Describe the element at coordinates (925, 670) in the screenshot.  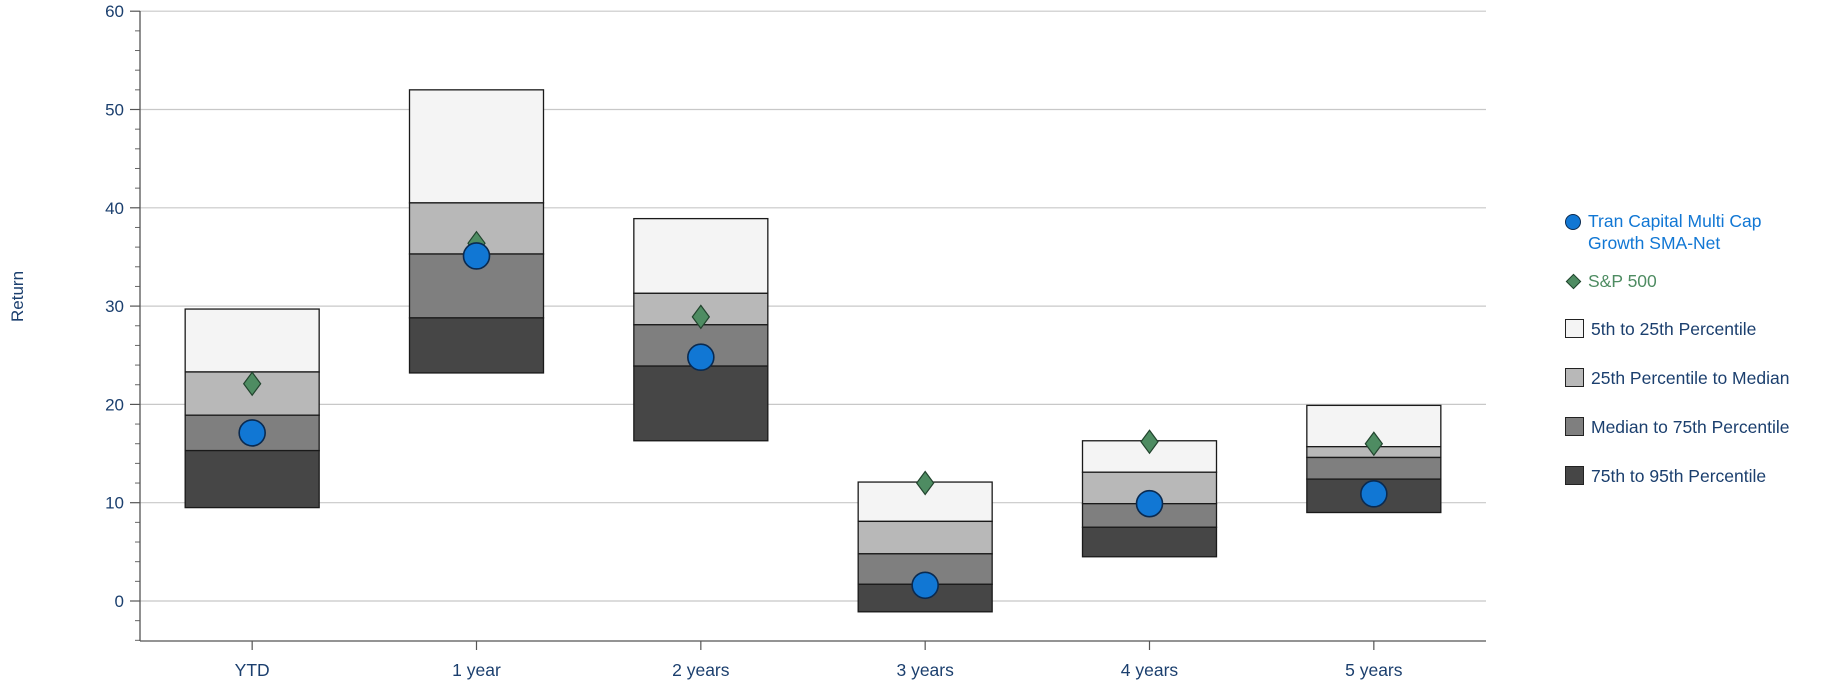
I see `x-tick-label-3: 3 years` at that location.